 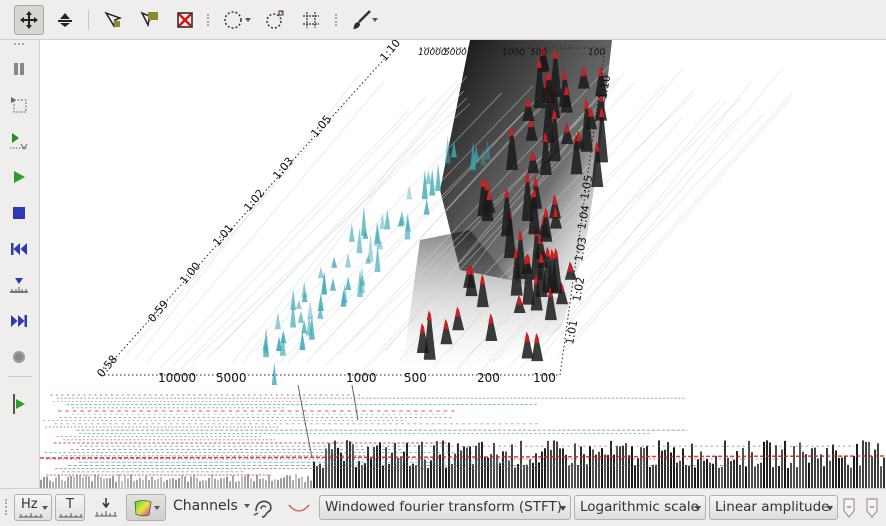 I want to click on selection-marker, so click(x=355, y=402).